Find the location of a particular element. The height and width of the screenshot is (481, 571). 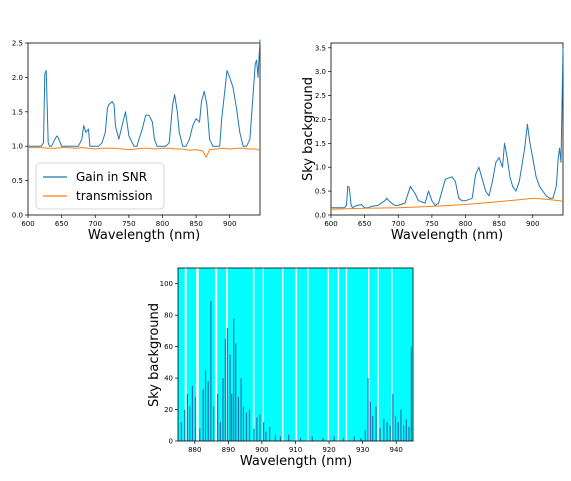

x-tick-label: 750 is located at coordinates (431, 224).